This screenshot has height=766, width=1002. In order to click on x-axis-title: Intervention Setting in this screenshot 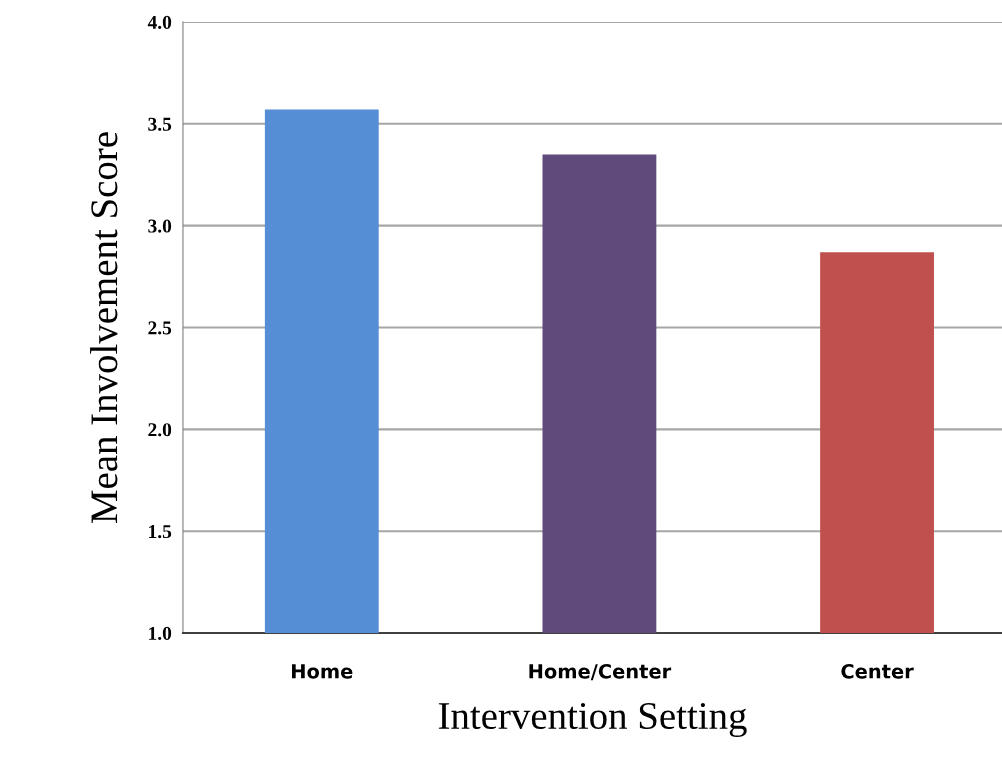, I will do `click(592, 720)`.